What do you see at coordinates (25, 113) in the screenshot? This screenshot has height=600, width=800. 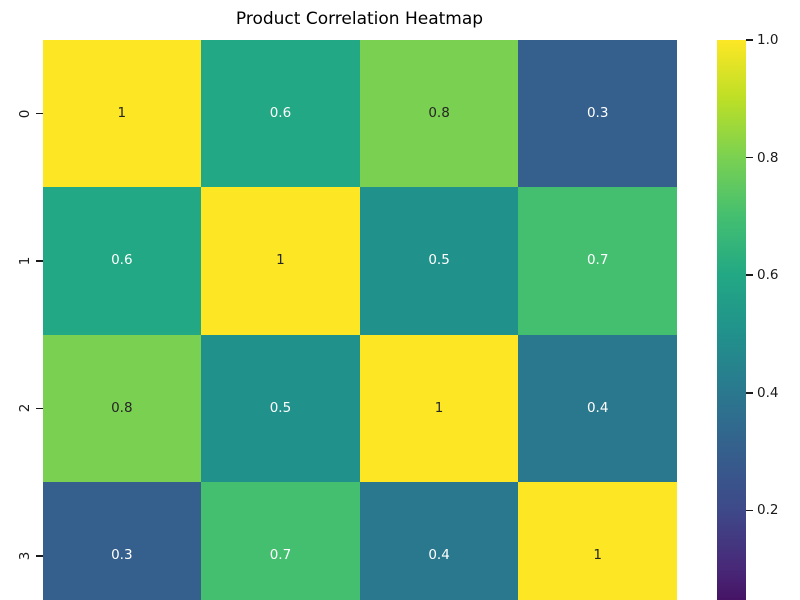 I see `y-tick-label-0: 0` at bounding box center [25, 113].